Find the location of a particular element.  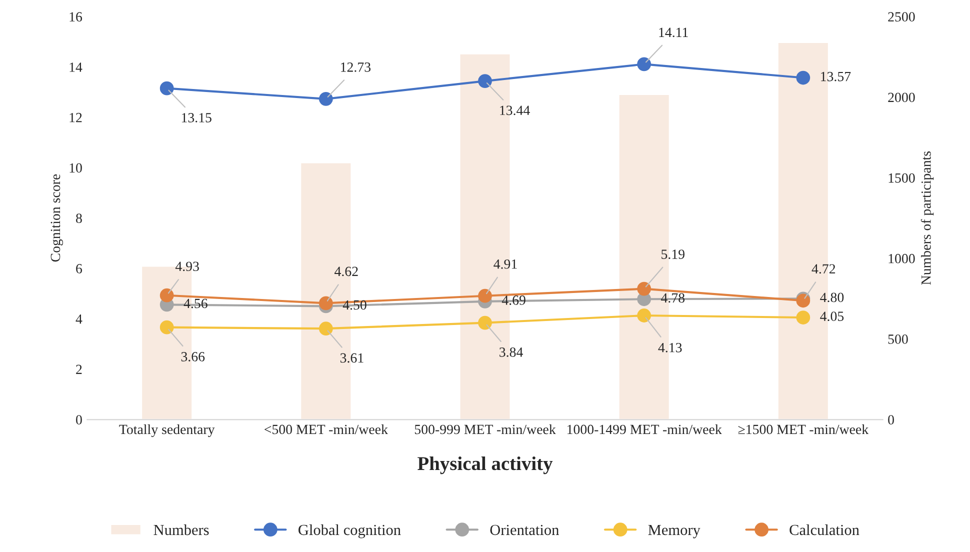

y-tick-label: 2 is located at coordinates (79, 369).